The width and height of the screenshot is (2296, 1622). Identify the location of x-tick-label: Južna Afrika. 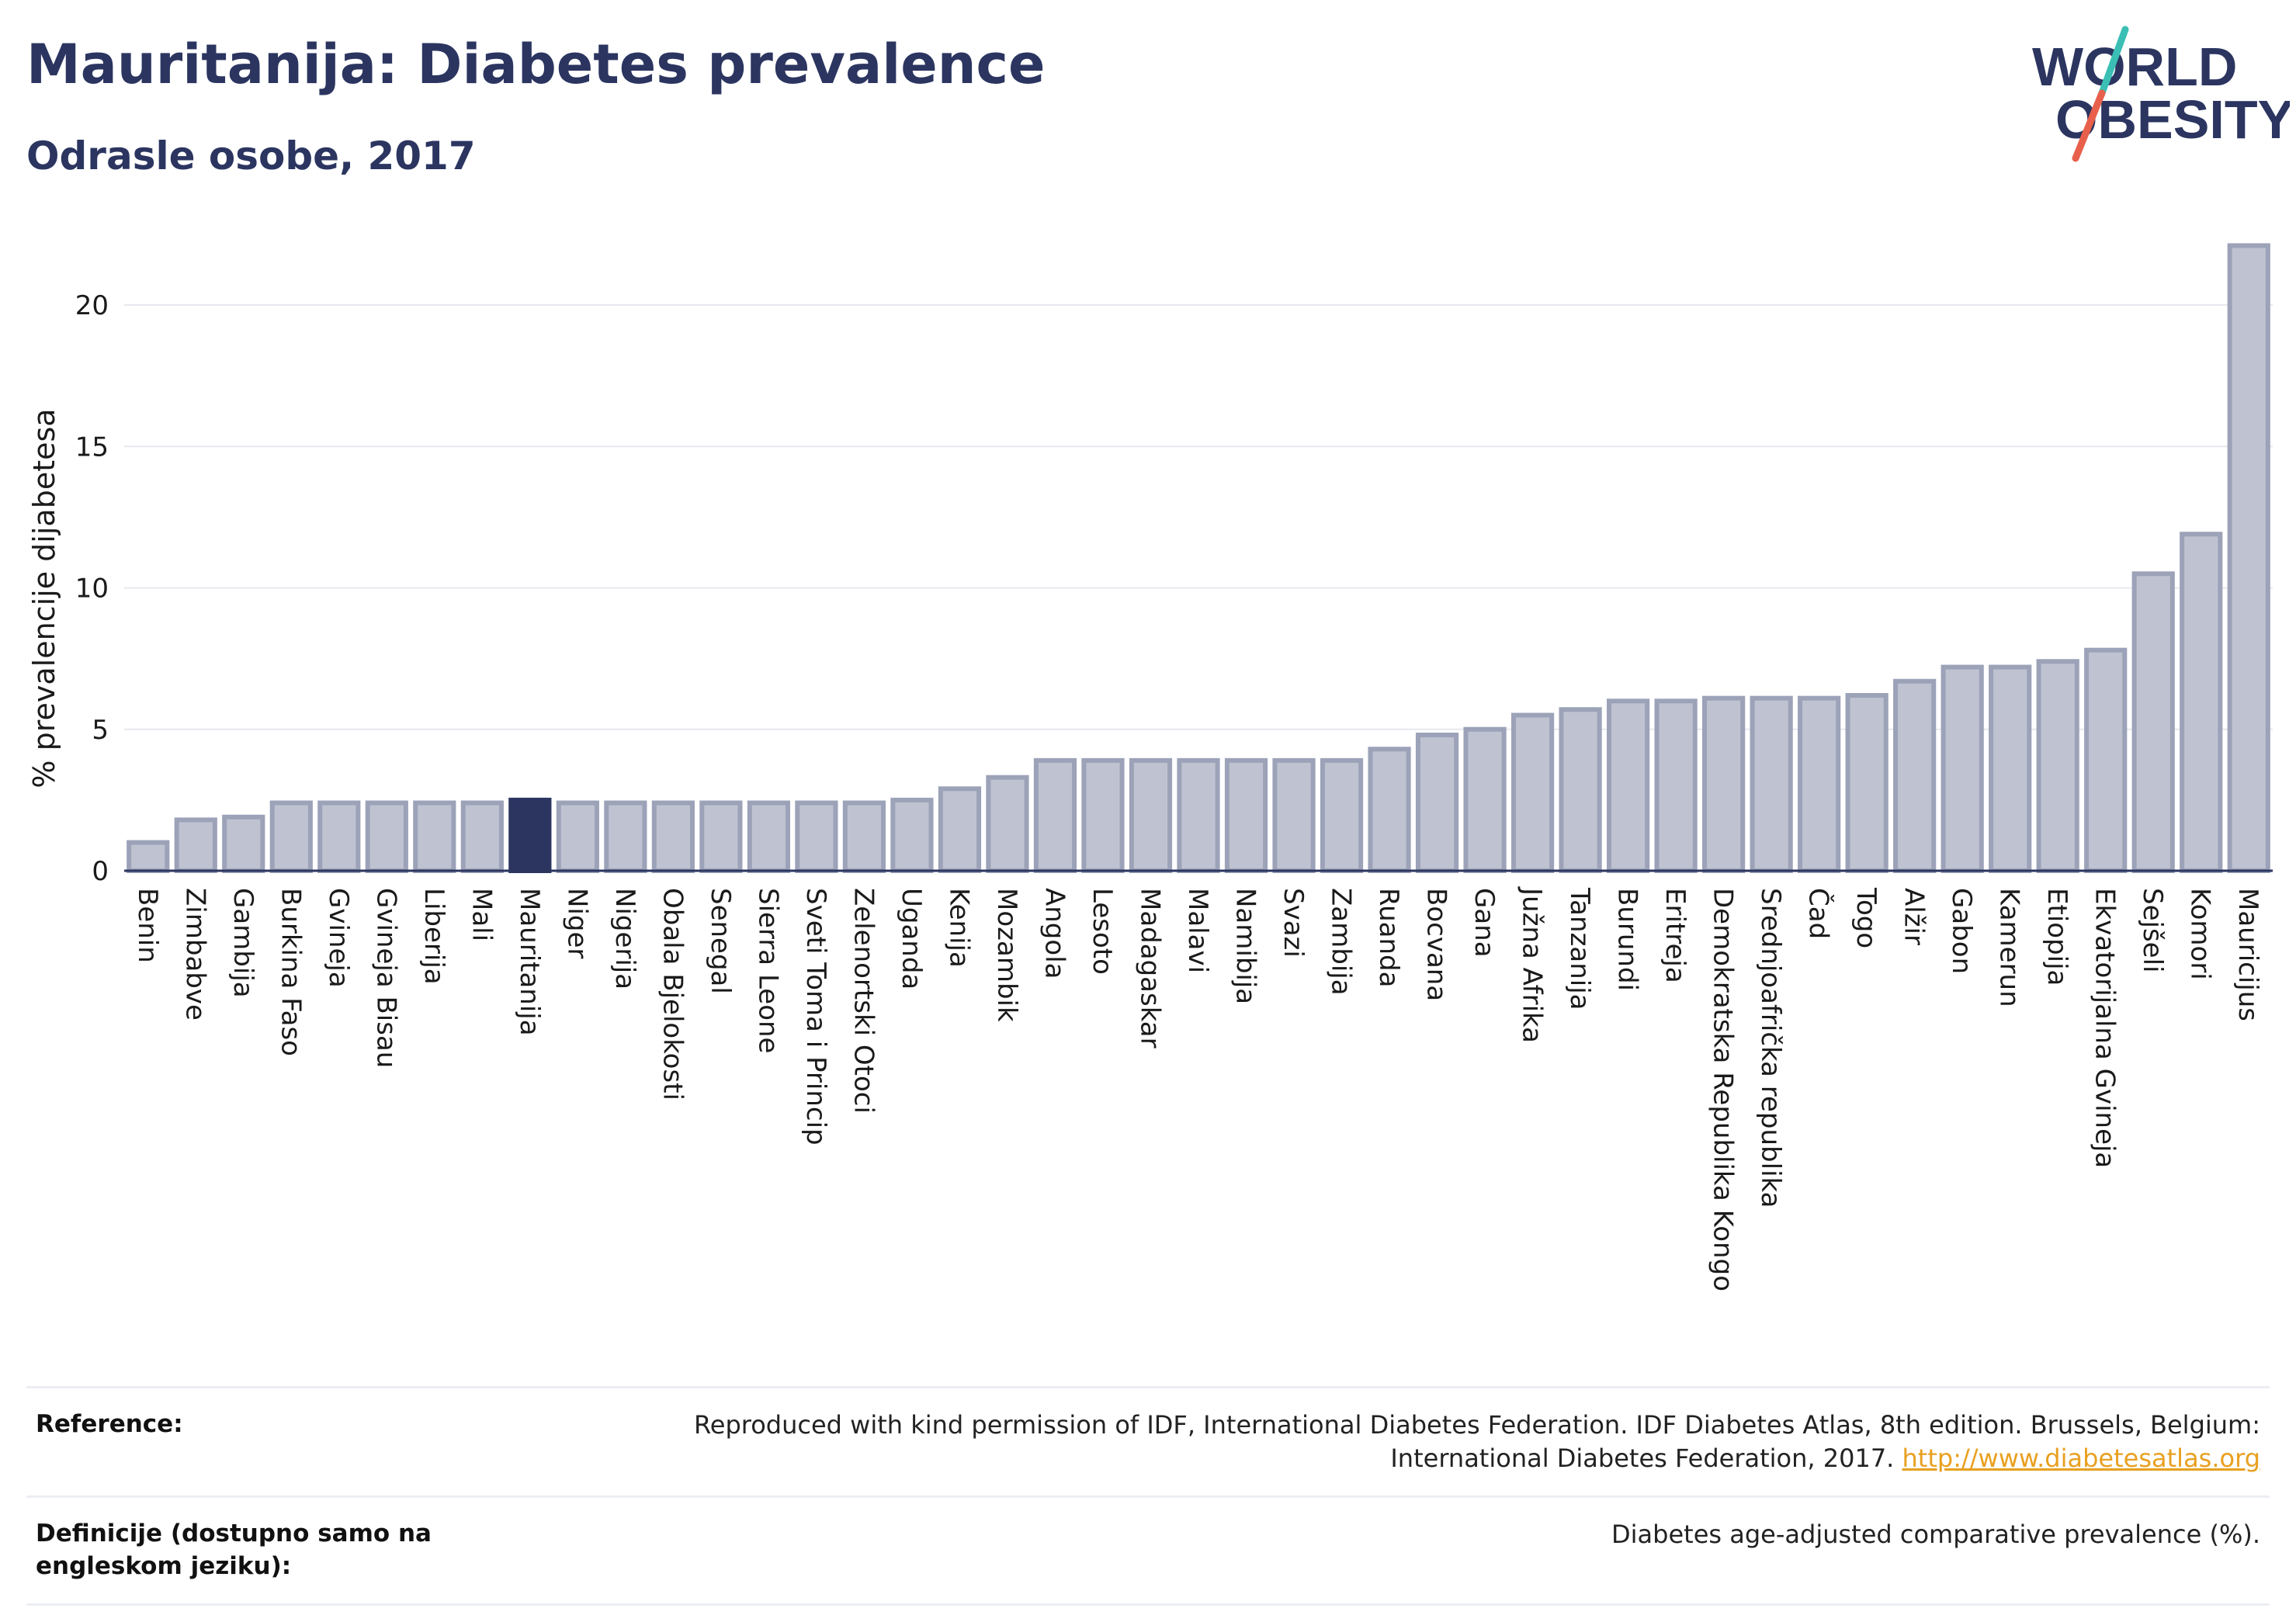
(1532, 964).